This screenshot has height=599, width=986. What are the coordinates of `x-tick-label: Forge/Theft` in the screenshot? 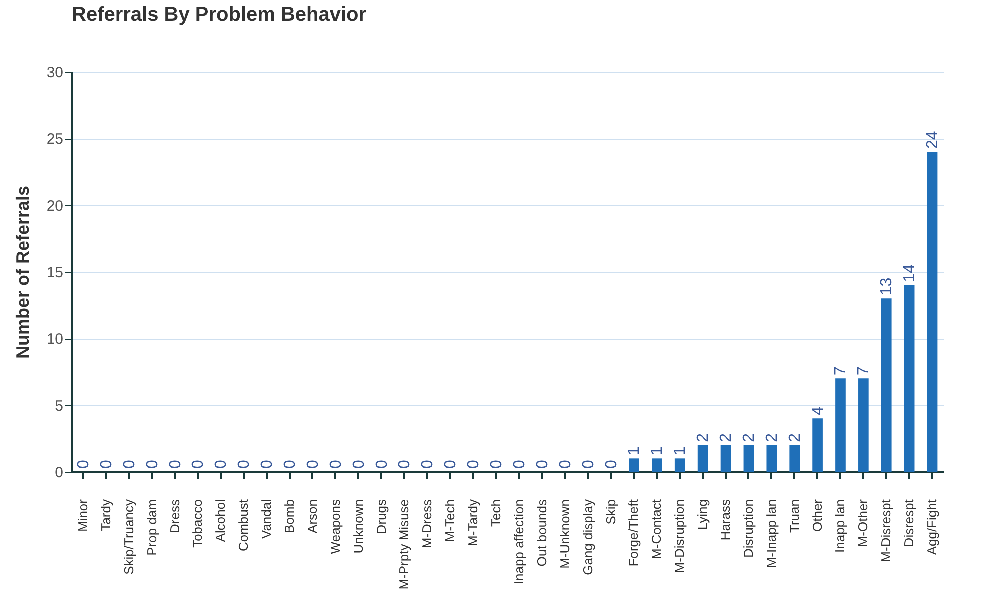 It's located at (634, 533).